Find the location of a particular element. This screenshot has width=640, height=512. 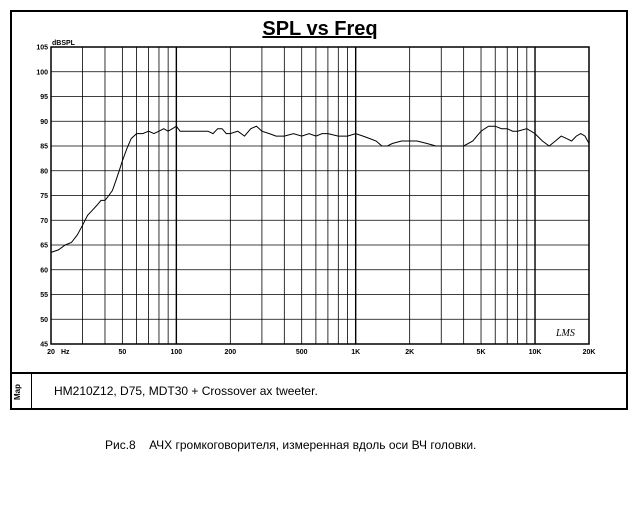

x-tick-label: 200 is located at coordinates (230, 352).